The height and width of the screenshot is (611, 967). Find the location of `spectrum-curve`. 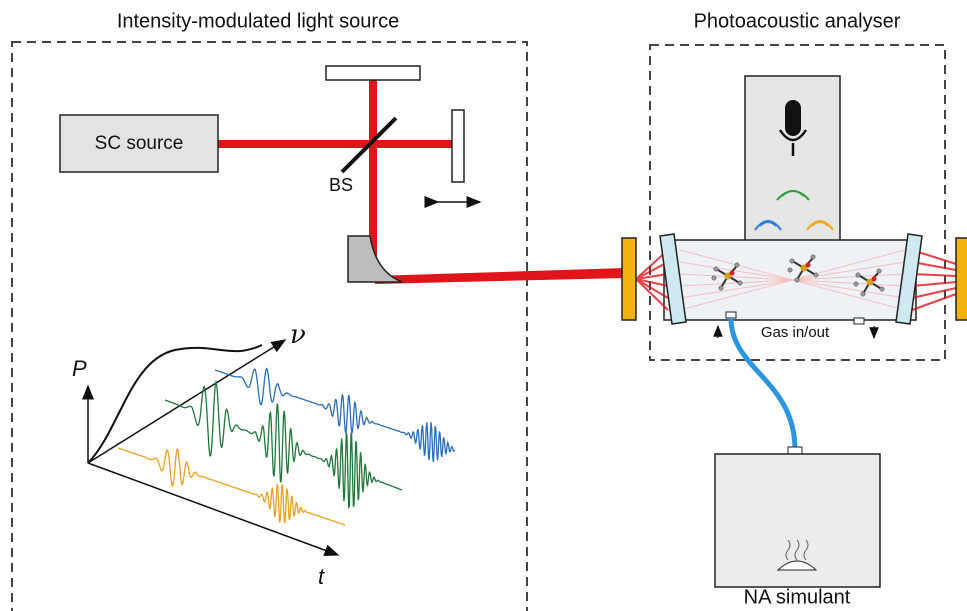

spectrum-curve is located at coordinates (175, 404).